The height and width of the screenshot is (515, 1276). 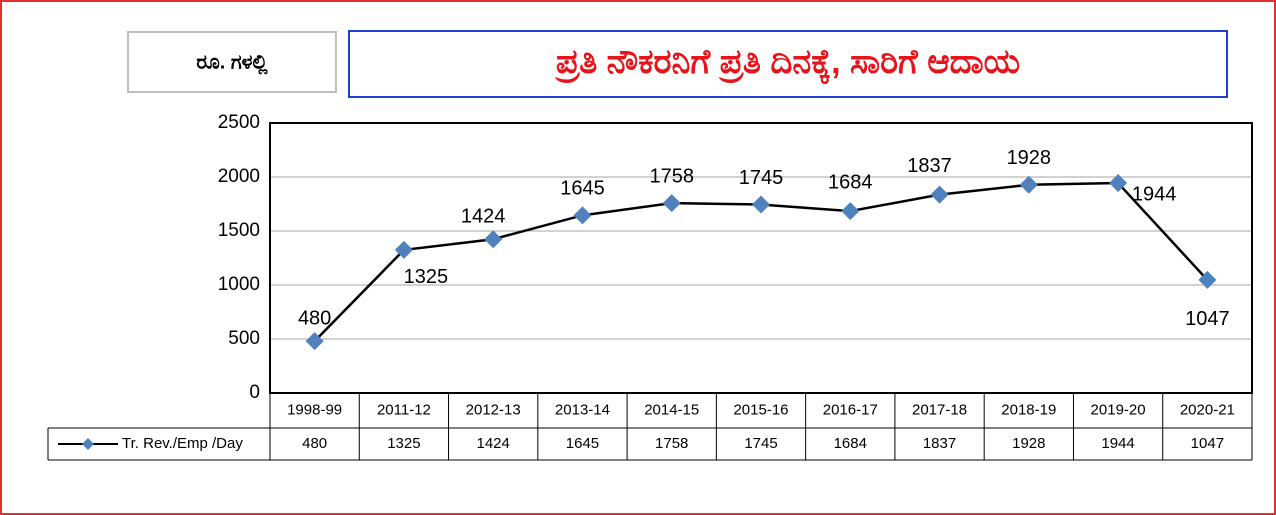 I want to click on table-value: 1837, so click(x=939, y=443).